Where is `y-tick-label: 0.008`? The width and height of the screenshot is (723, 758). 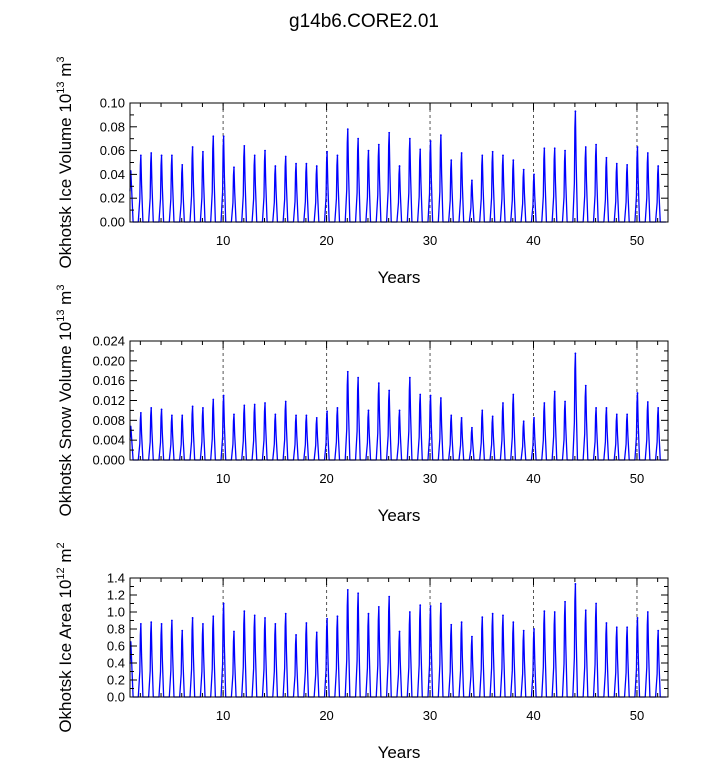
y-tick-label: 0.008 is located at coordinates (108, 420).